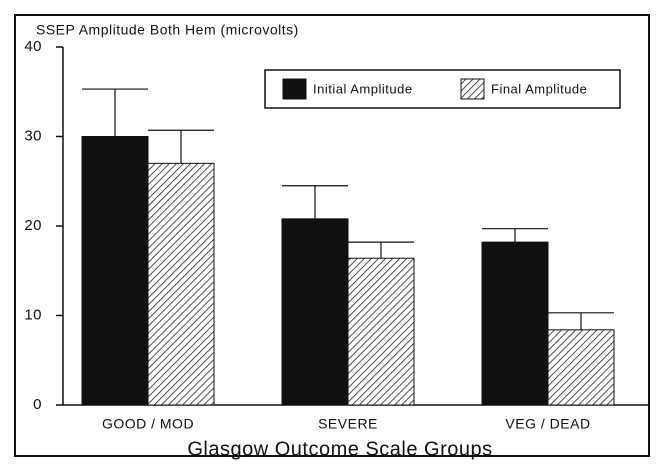 The width and height of the screenshot is (661, 466). I want to click on x-axis-title: Glasgow Outcome Scale Groups, so click(339, 449).